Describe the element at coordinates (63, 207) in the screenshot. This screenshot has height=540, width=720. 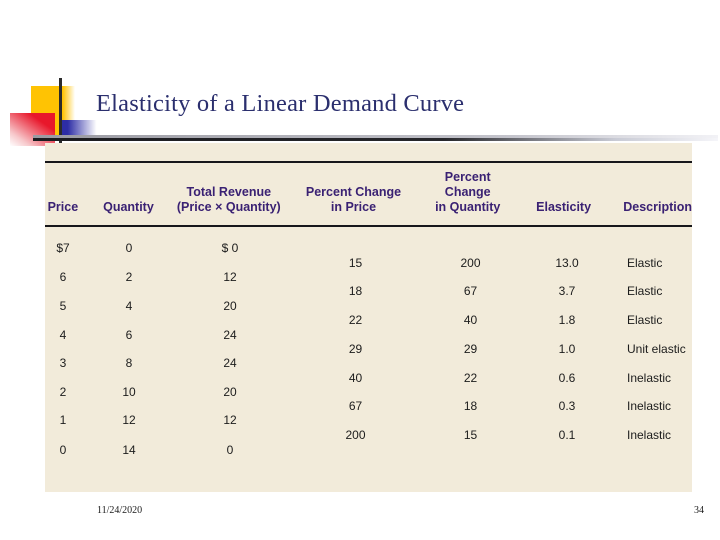
I see `header-price: Price` at that location.